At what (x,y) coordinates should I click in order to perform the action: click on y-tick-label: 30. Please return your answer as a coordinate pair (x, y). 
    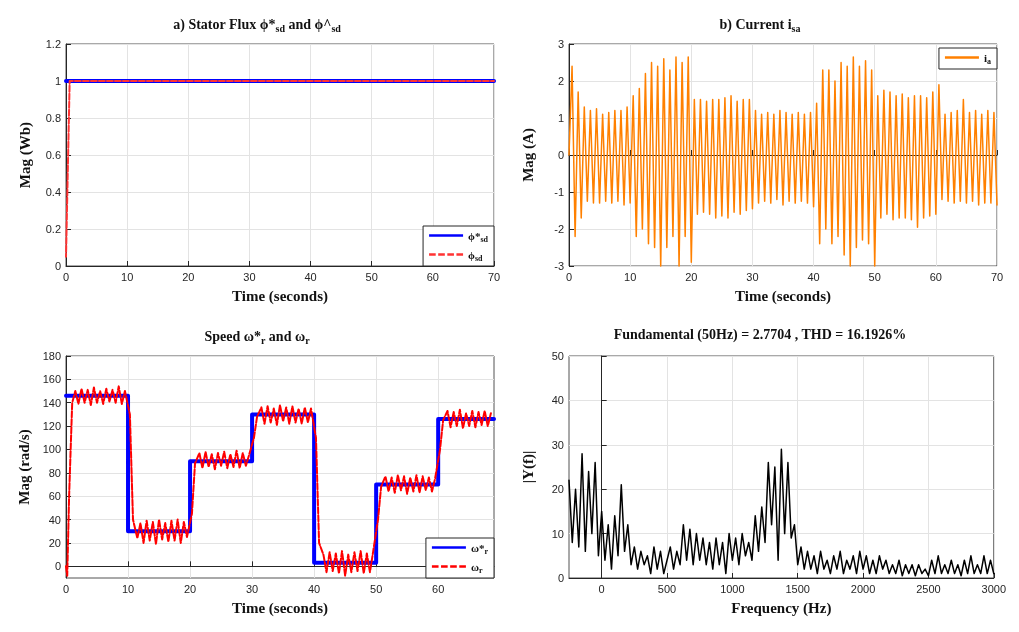
    Looking at the image, I should click on (557, 444).